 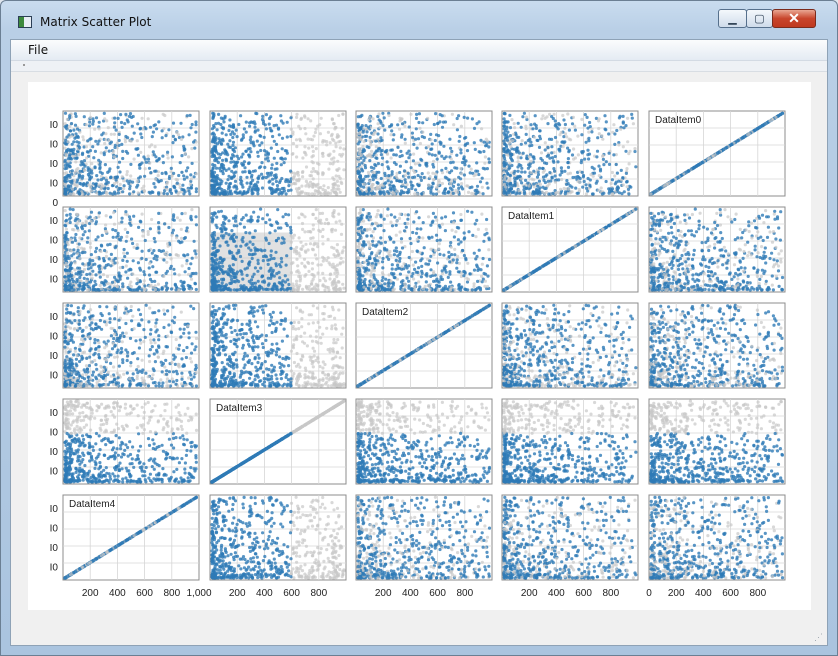 I want to click on panel-r0-c3, so click(x=570, y=153).